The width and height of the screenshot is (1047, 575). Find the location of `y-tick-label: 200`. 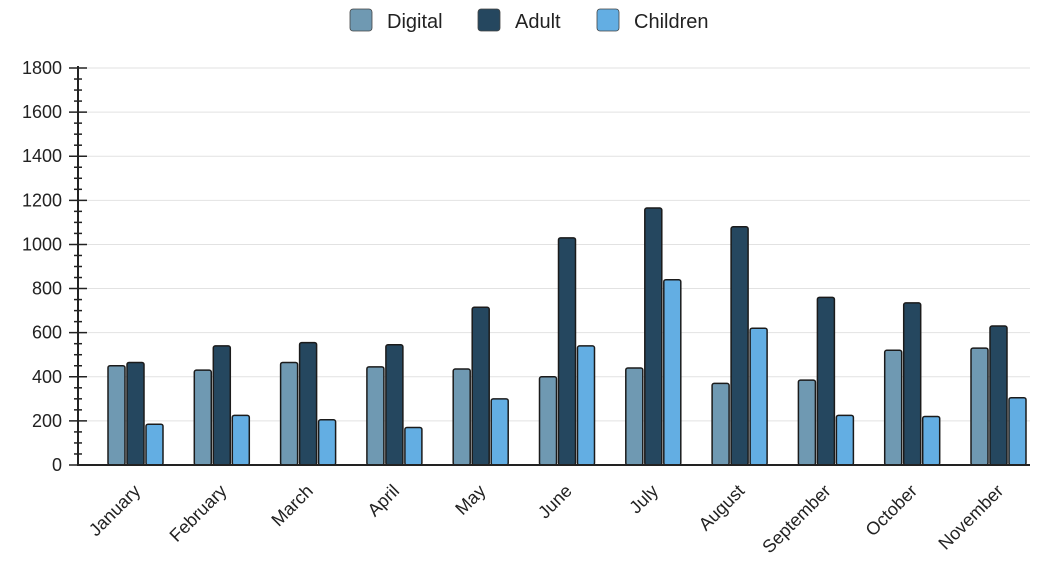

y-tick-label: 200 is located at coordinates (47, 421).